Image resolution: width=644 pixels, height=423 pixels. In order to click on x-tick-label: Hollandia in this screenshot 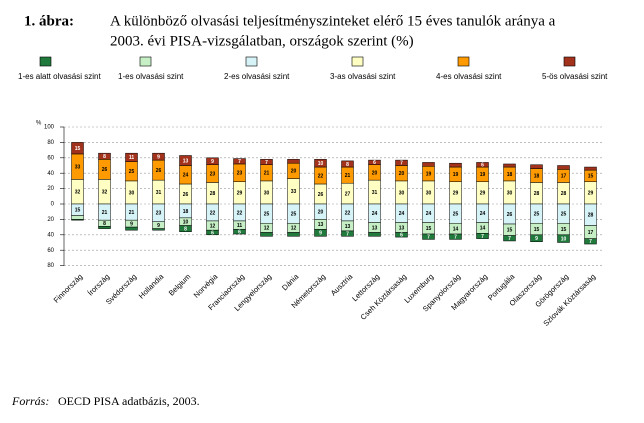, I will do `click(151, 285)`.